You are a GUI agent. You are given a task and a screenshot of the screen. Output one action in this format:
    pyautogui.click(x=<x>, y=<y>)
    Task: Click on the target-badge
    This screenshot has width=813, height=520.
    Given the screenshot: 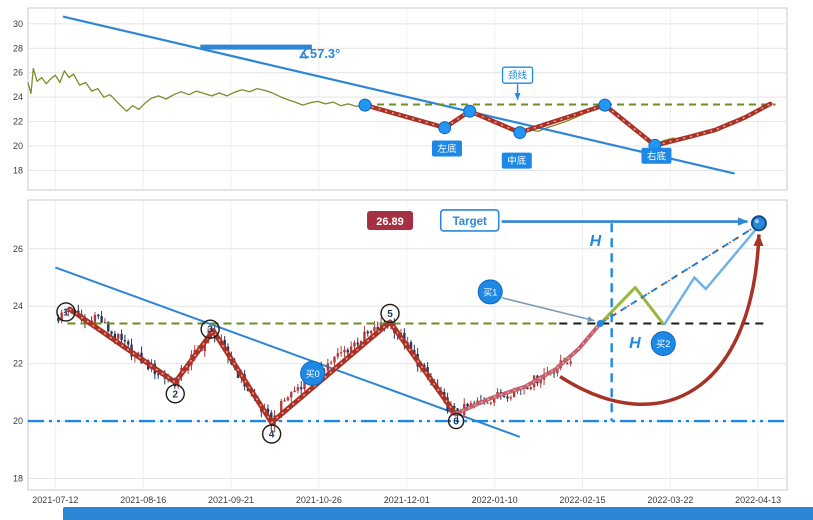 What is the action you would take?
    pyautogui.click(x=469, y=220)
    